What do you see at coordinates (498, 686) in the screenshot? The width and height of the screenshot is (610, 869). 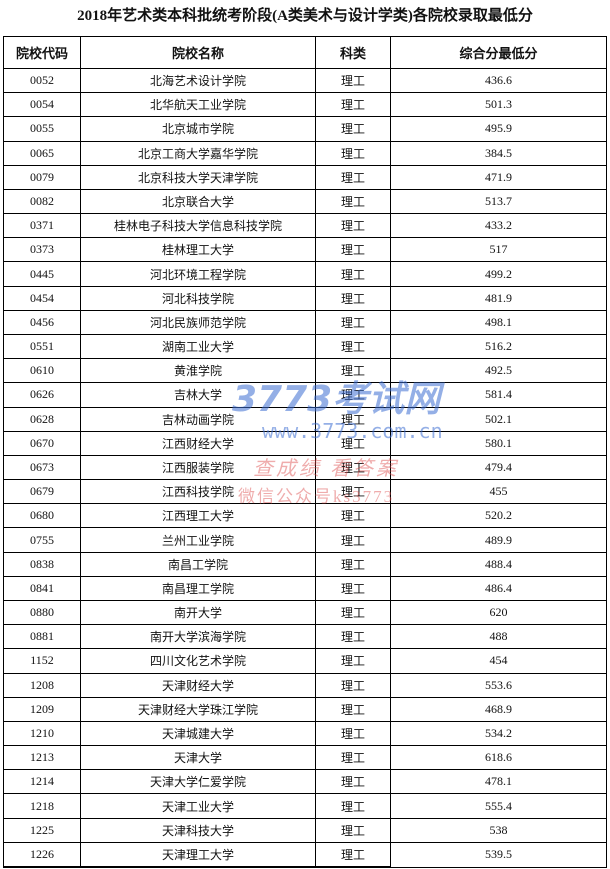 I see `table-cell: 553.6` at bounding box center [498, 686].